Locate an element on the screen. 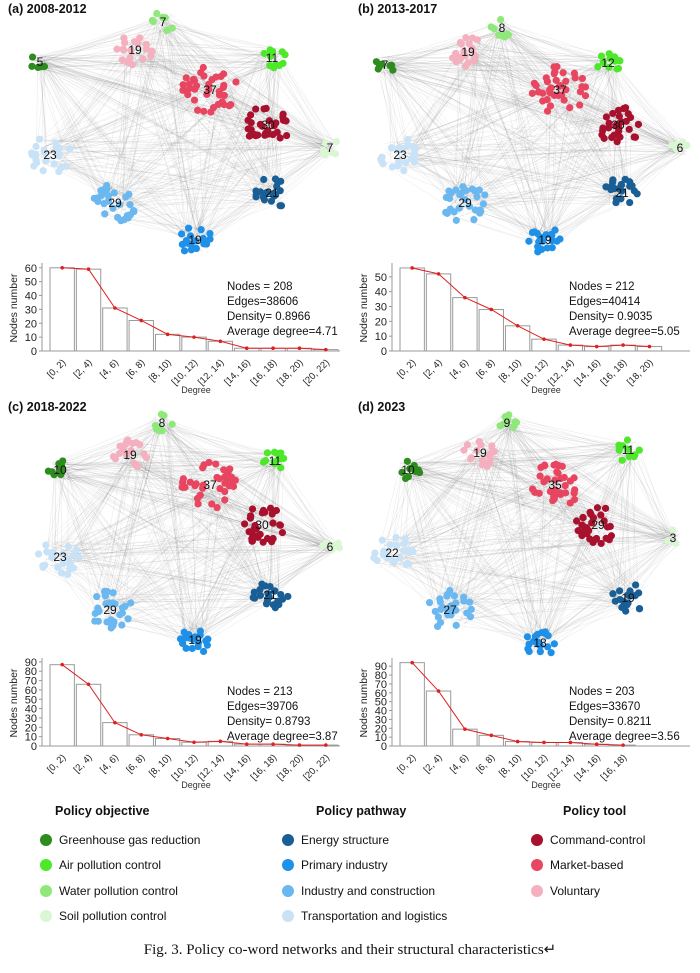 This screenshot has height=973, width=700. legend-item: Voluntary is located at coordinates (588, 891).